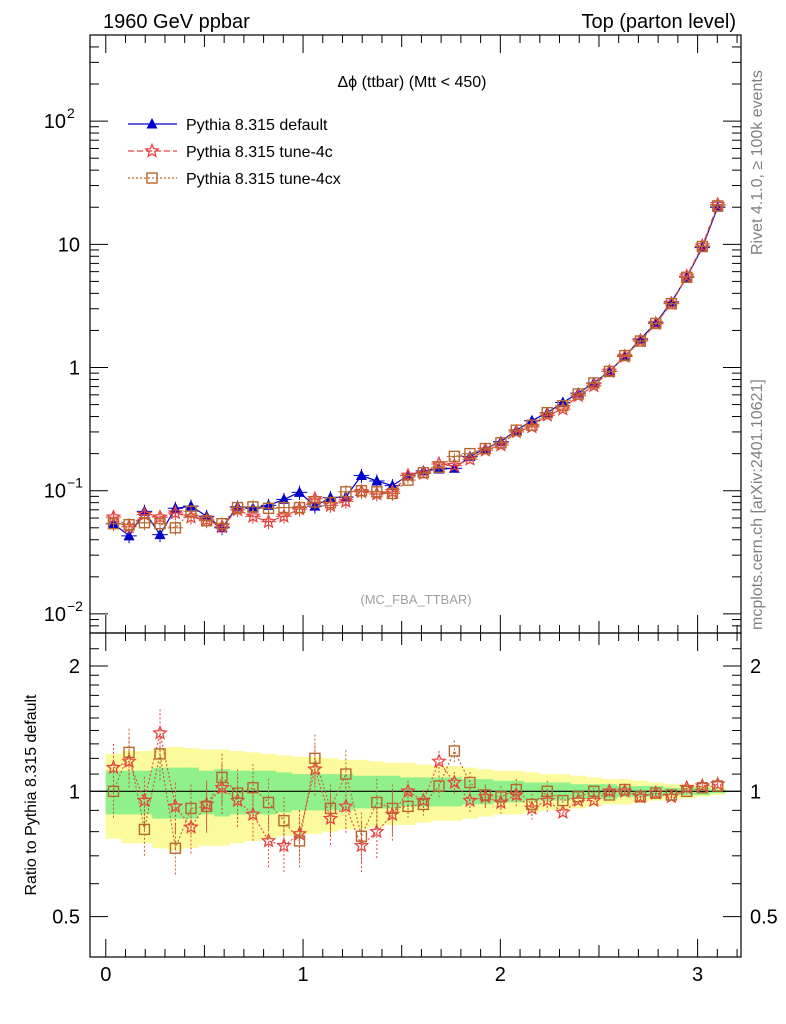 The width and height of the screenshot is (786, 1024). Describe the element at coordinates (66, 918) in the screenshot. I see `ratio-y-tick-label: 0.5` at that location.